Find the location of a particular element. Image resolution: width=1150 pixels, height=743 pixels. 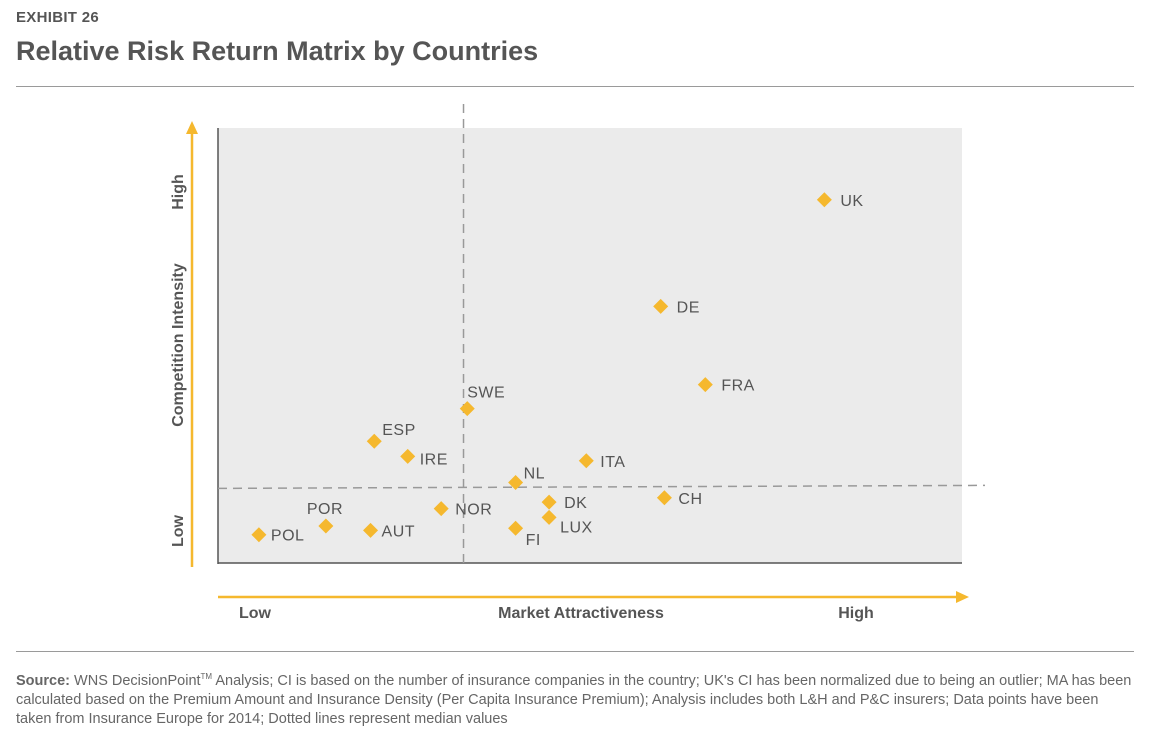

data-point-esp is located at coordinates (374, 441).